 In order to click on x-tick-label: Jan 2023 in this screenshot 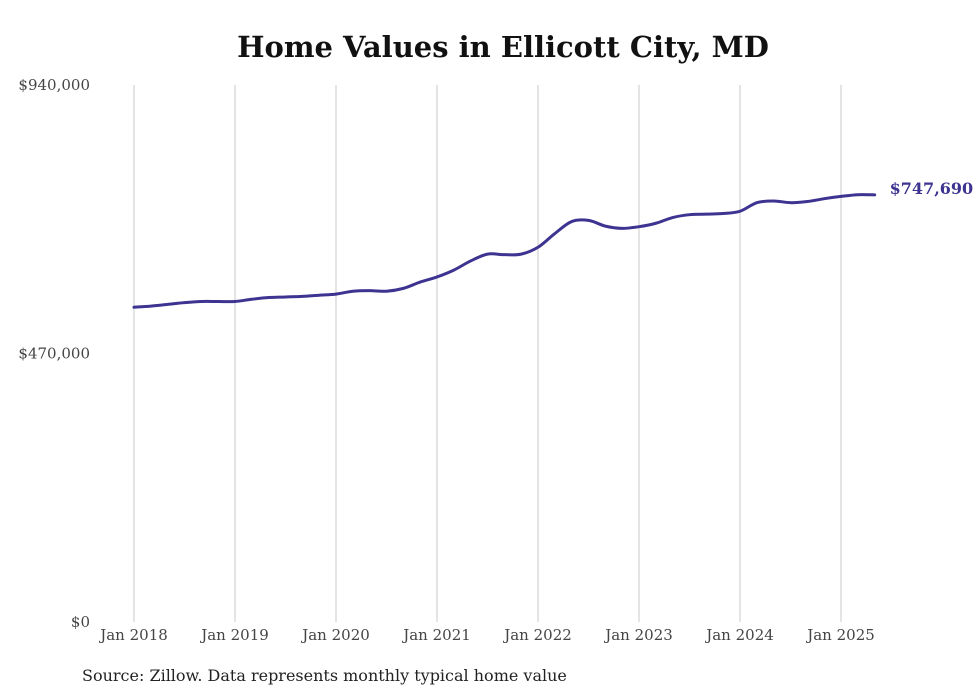, I will do `click(638, 635)`.